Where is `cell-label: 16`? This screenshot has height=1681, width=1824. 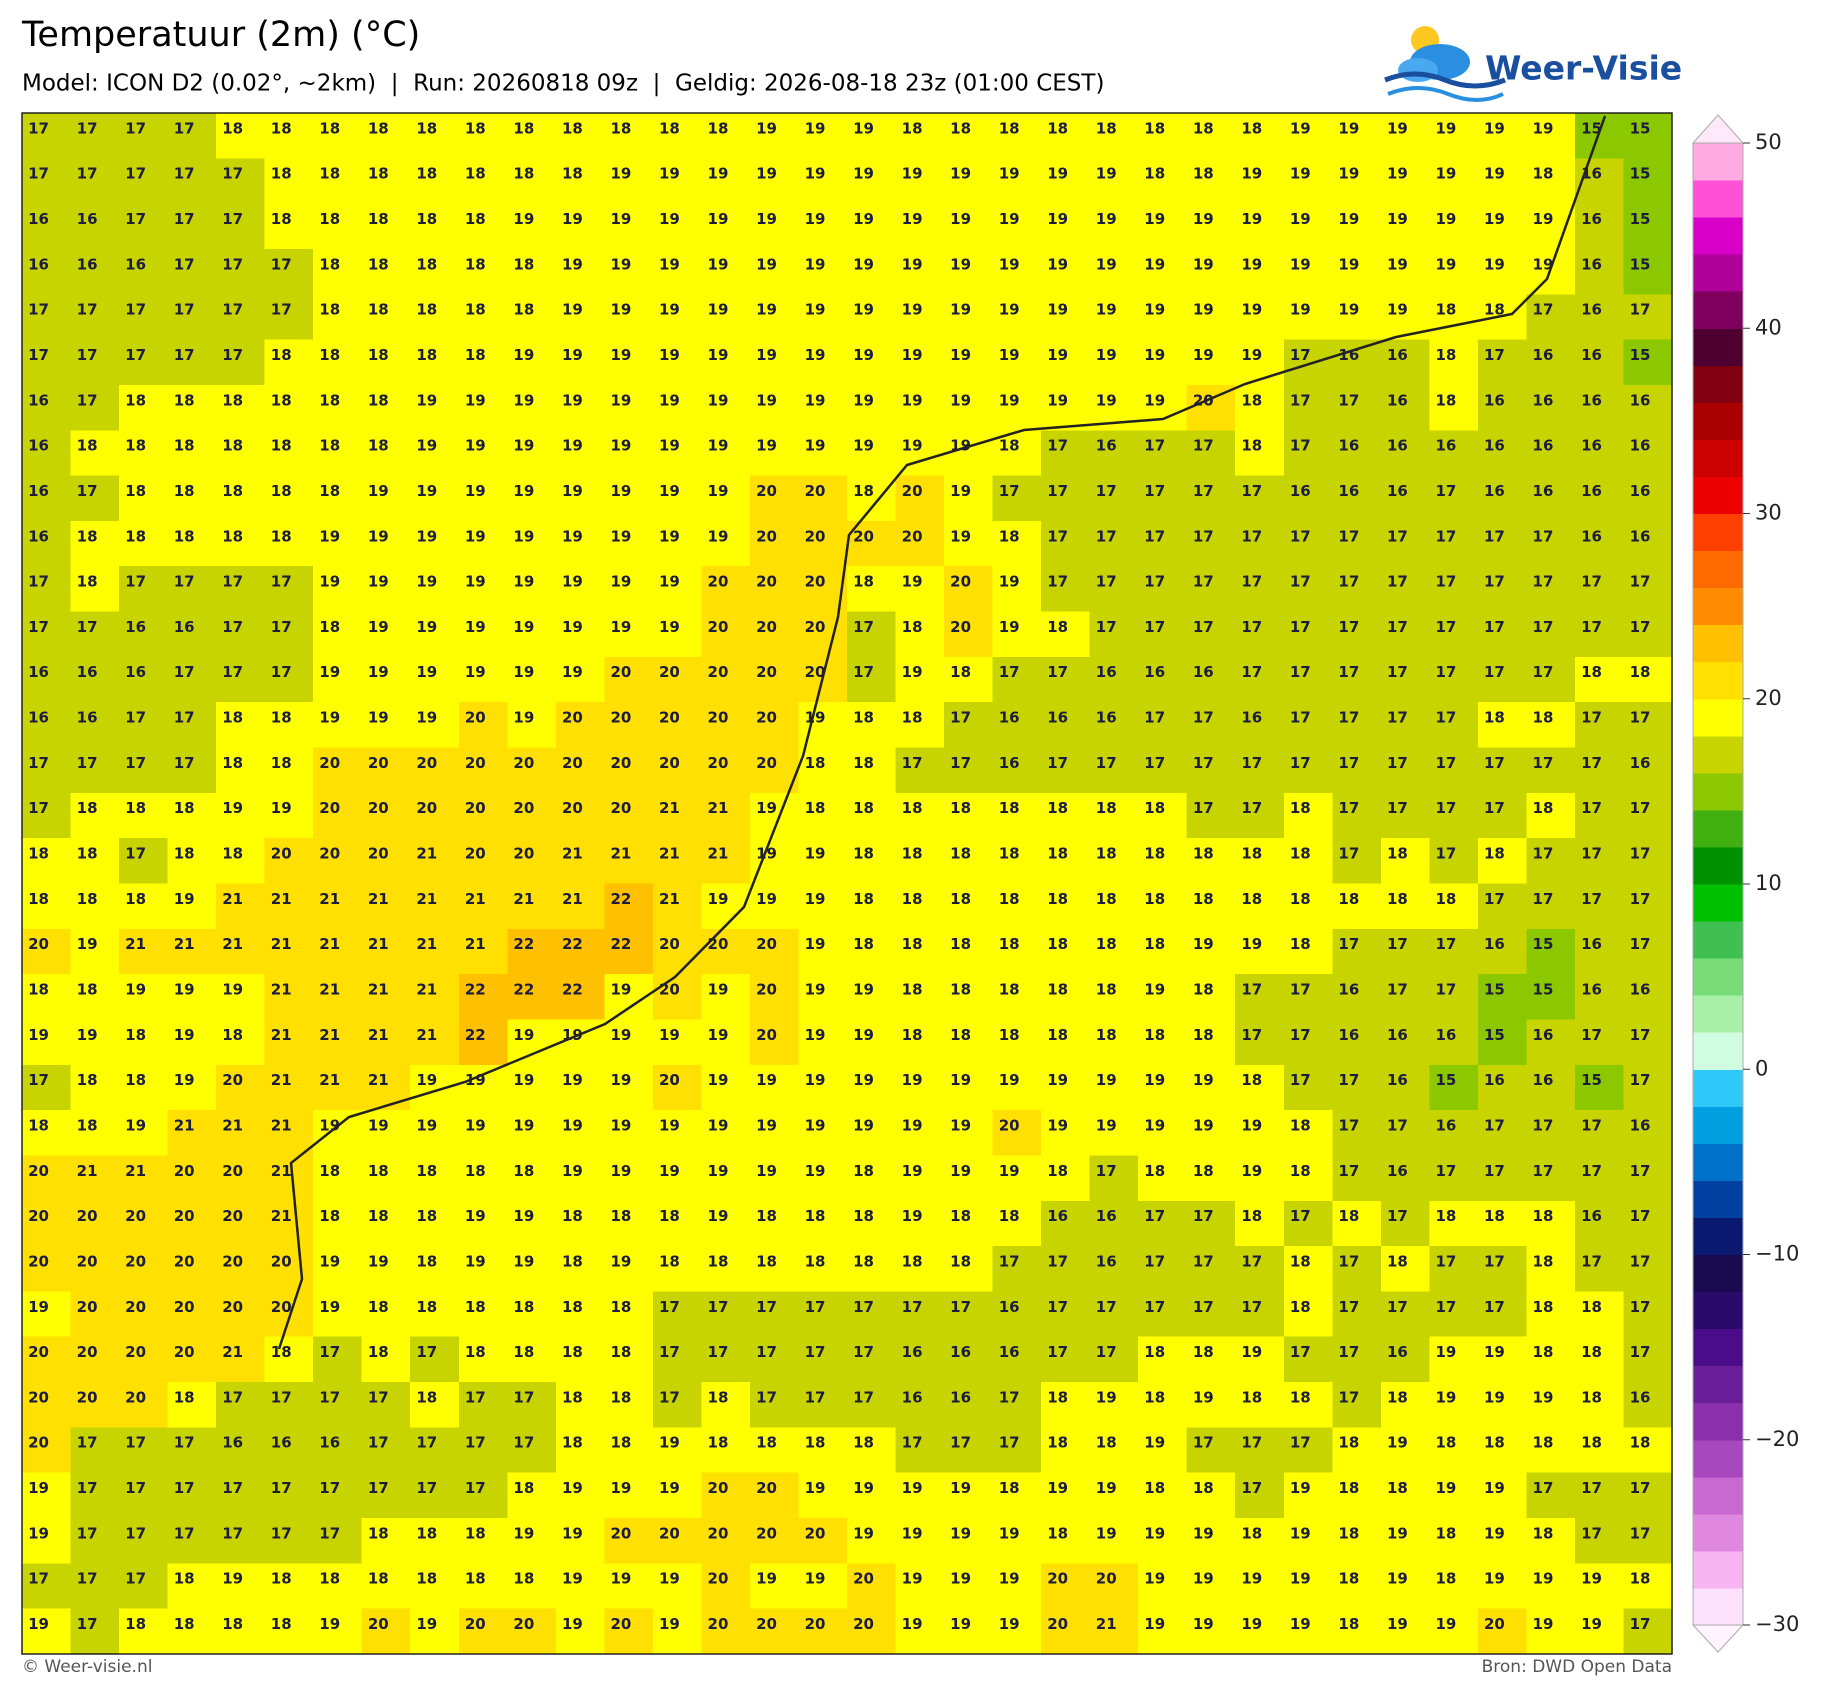 cell-label: 16 is located at coordinates (1494, 446).